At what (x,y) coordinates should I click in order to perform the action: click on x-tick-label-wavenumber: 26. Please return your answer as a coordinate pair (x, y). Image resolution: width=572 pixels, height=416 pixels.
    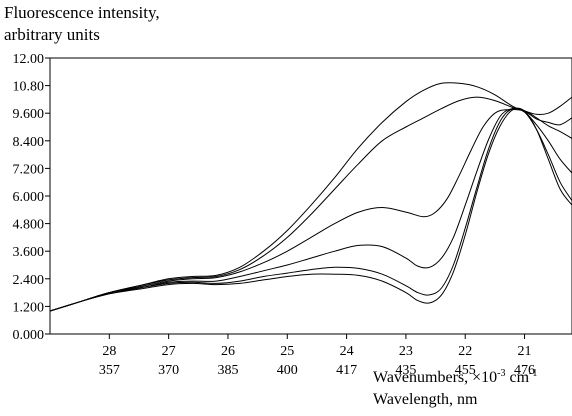
    Looking at the image, I should click on (228, 351).